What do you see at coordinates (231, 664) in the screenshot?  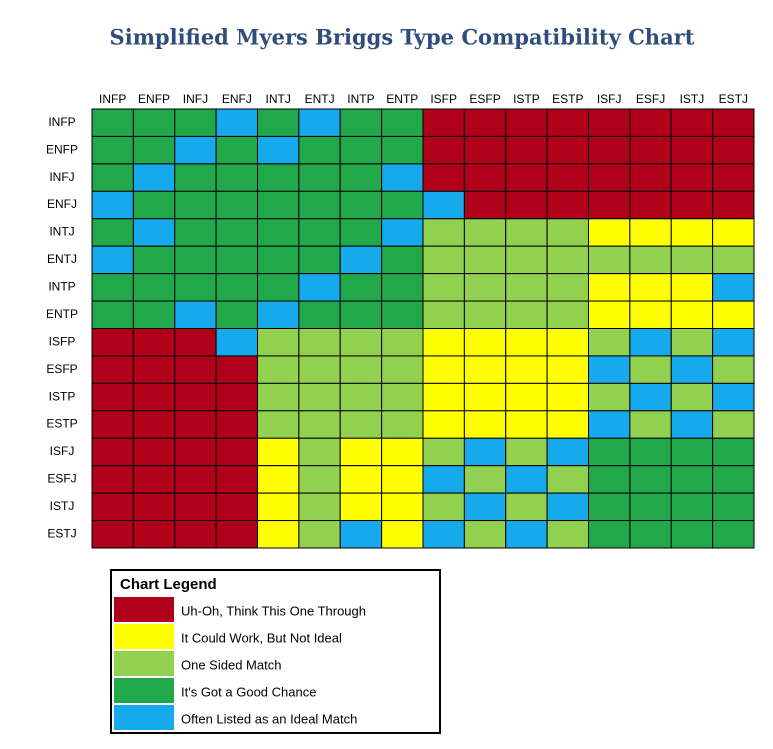 I see `legend-label: One Sided Match` at bounding box center [231, 664].